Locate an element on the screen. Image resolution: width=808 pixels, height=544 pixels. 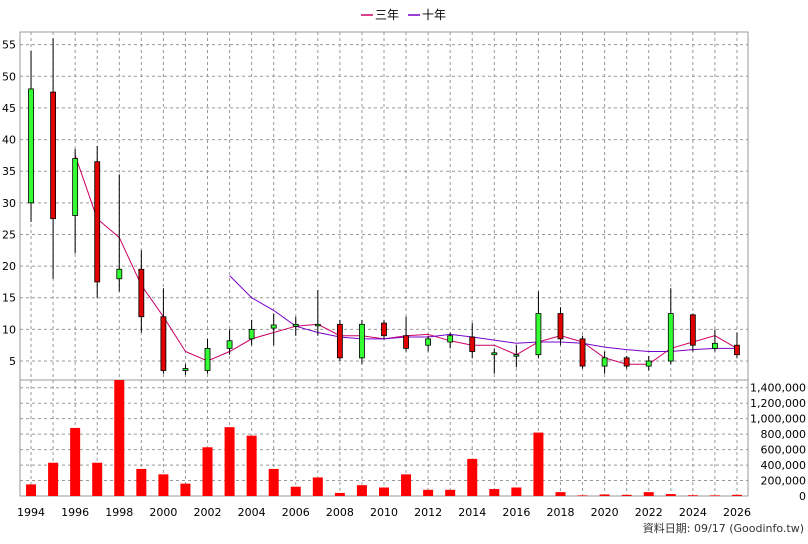
legend: 三年 十年 is located at coordinates (403, 15).